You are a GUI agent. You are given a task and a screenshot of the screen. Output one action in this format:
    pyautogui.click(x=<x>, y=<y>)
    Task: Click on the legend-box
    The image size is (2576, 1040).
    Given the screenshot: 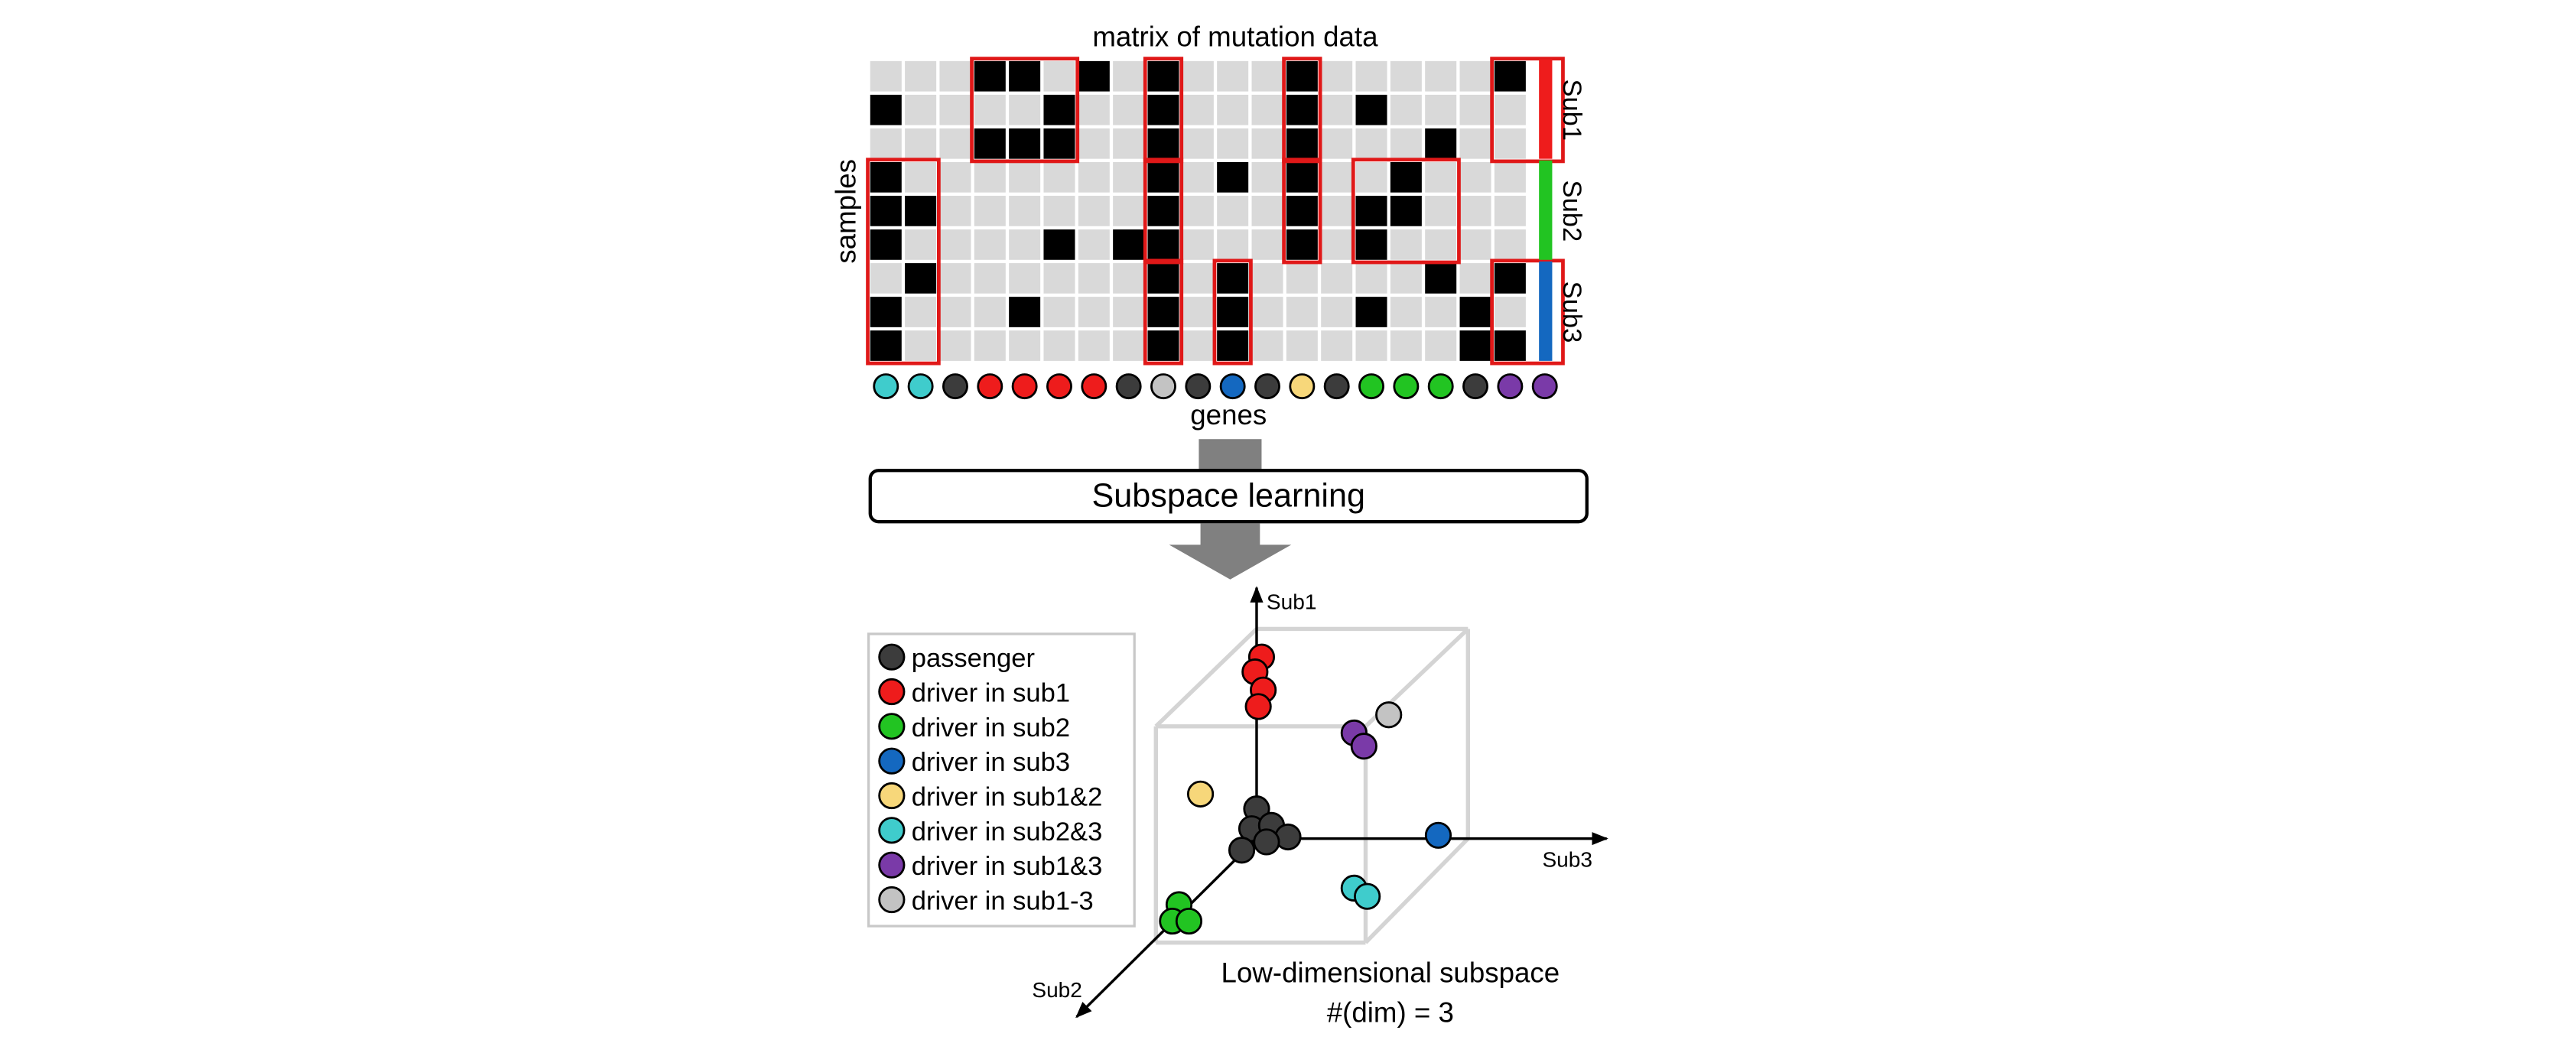 What is the action you would take?
    pyautogui.click(x=1001, y=780)
    